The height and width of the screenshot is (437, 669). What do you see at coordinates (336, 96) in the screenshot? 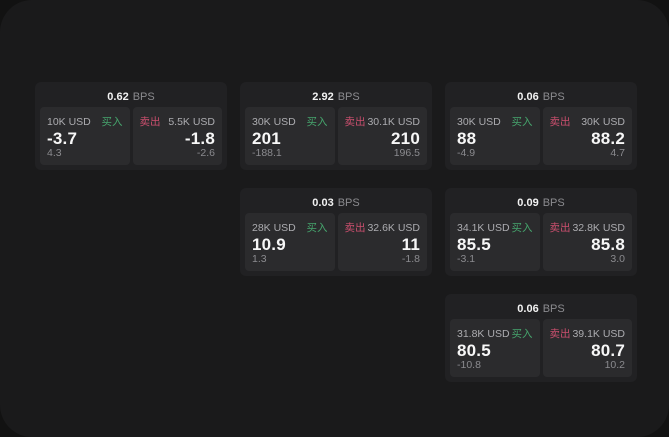
I see `card-header: 2.92 BPS` at bounding box center [336, 96].